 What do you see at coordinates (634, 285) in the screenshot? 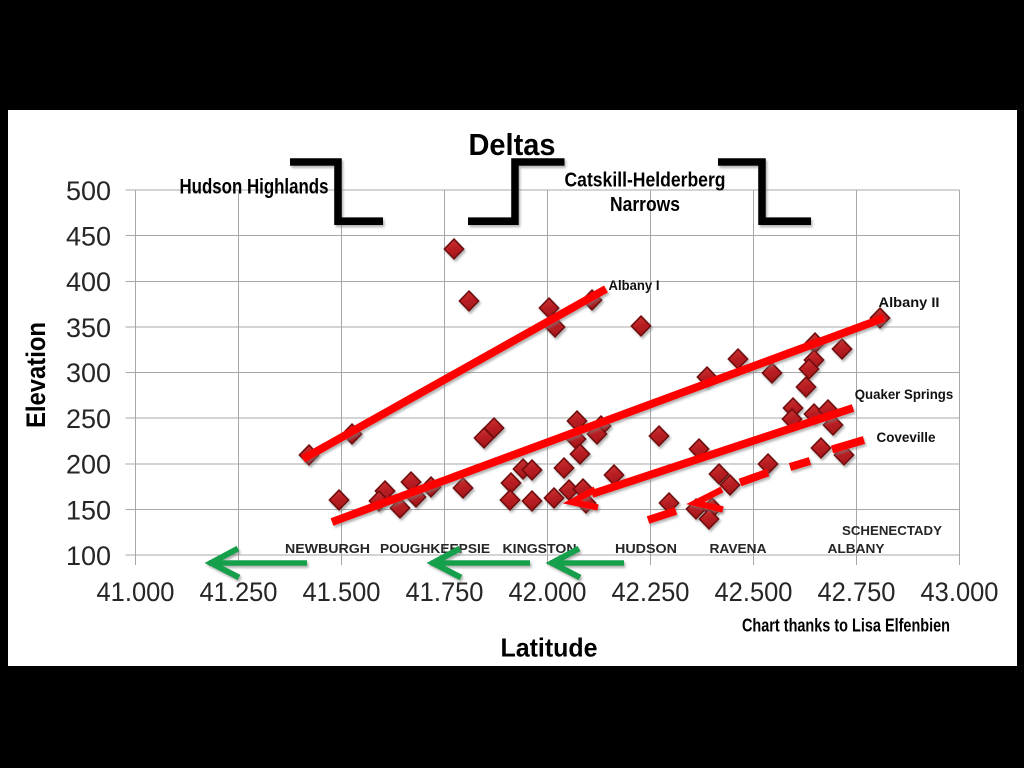
I see `svg-text: Albany I` at bounding box center [634, 285].